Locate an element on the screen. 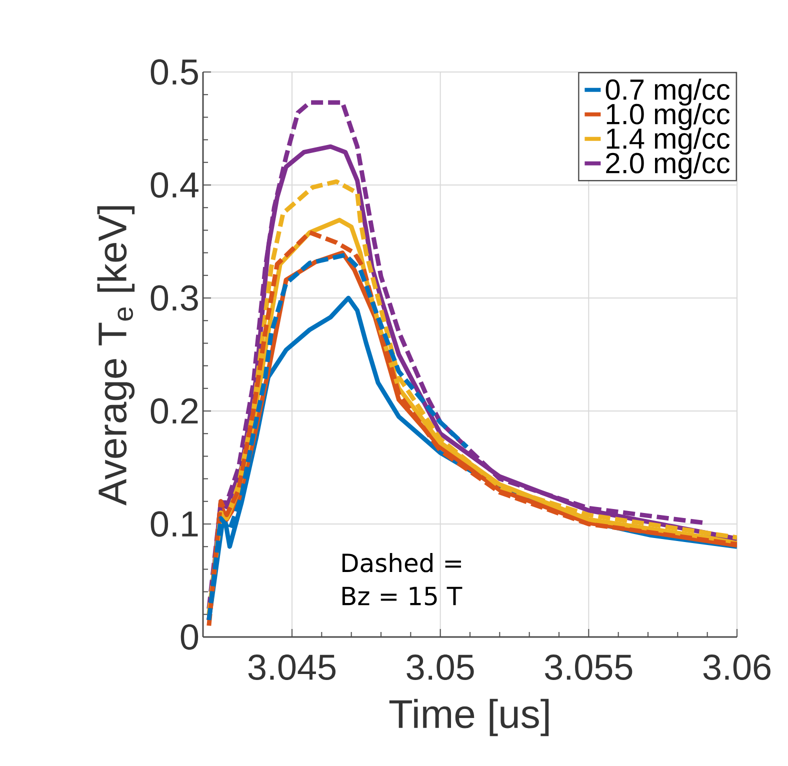 Image resolution: width=788 pixels, height=766 pixels. x-tick-label: 3.055 is located at coordinates (588, 667).